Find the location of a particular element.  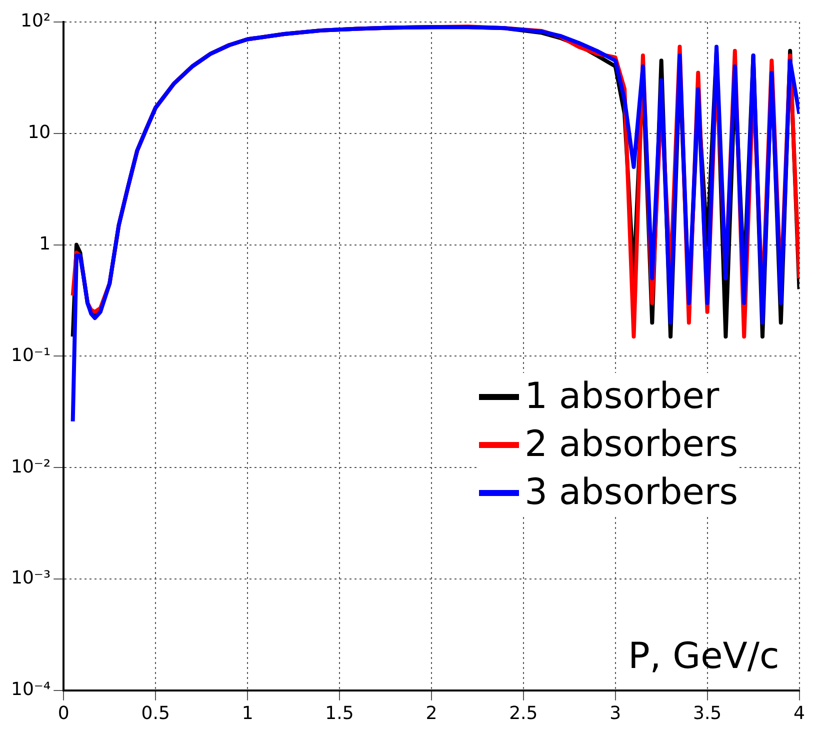

x-tick-label: 3 is located at coordinates (616, 713).